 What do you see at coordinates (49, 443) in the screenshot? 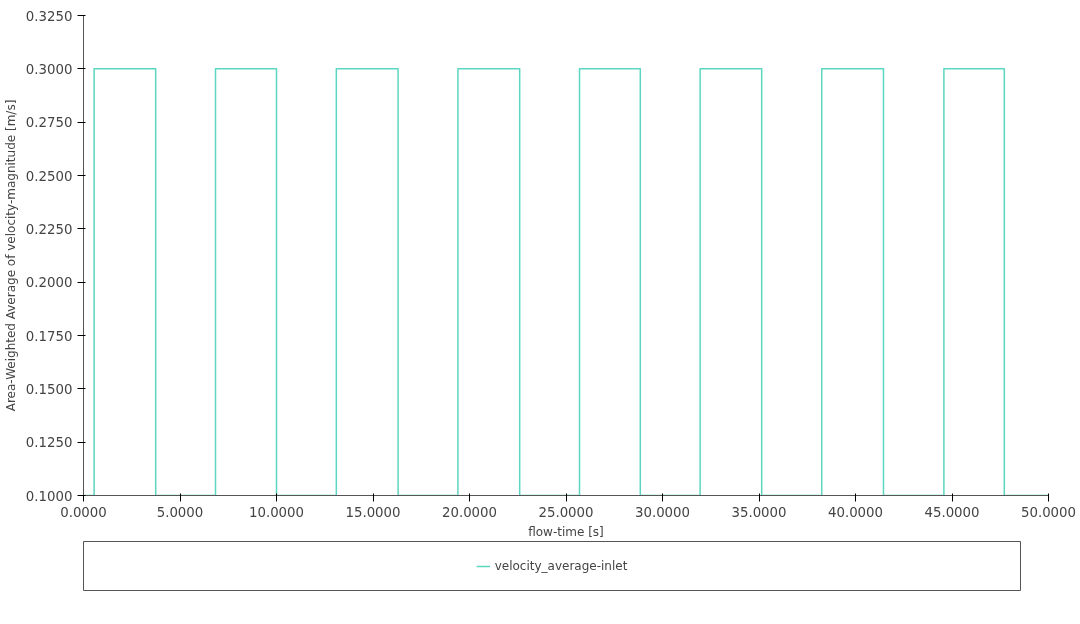
I see `y-tick-label: 0.1250` at bounding box center [49, 443].